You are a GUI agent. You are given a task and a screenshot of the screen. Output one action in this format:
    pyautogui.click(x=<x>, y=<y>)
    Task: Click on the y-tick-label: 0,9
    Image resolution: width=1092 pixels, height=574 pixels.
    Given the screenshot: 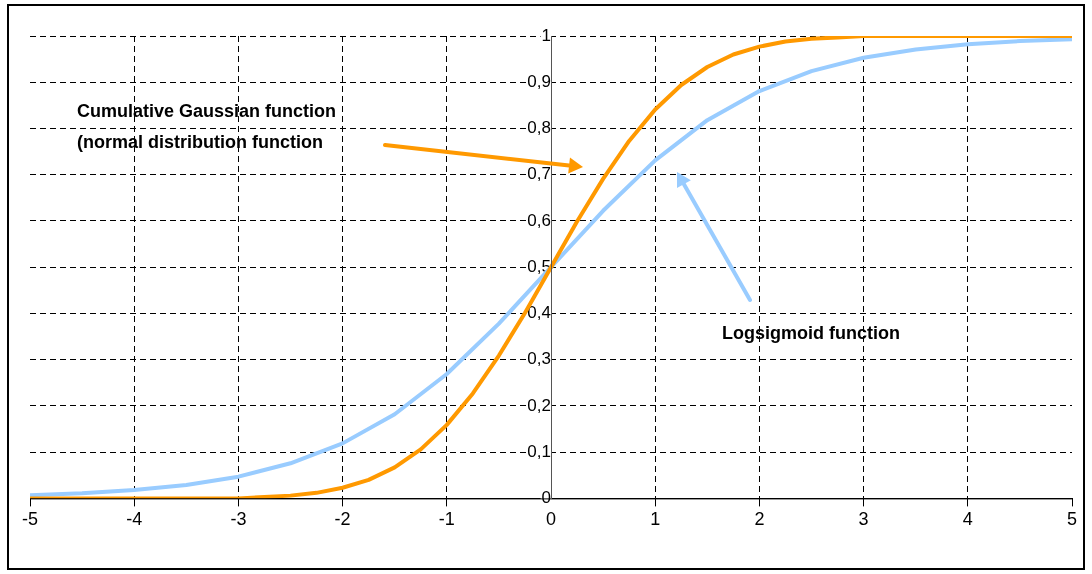 What is the action you would take?
    pyautogui.click(x=539, y=81)
    